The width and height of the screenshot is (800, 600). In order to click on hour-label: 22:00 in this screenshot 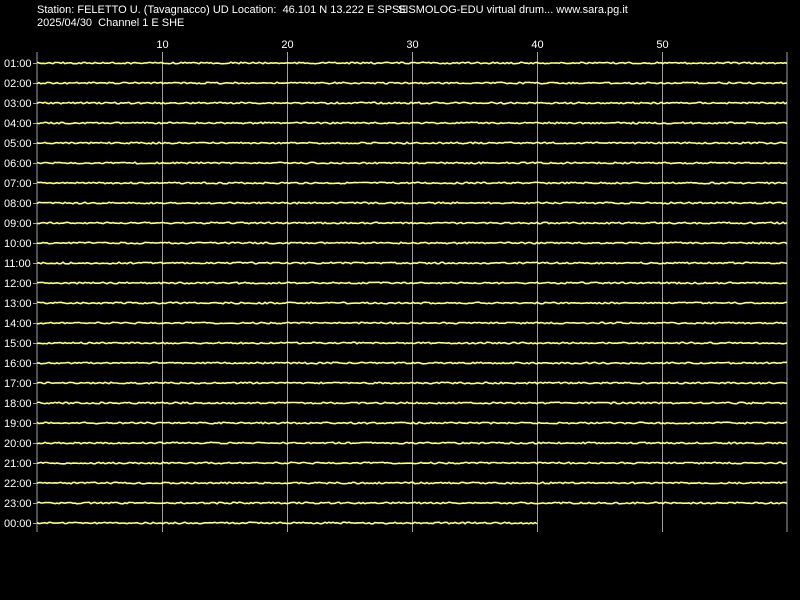, I will do `click(18, 484)`.